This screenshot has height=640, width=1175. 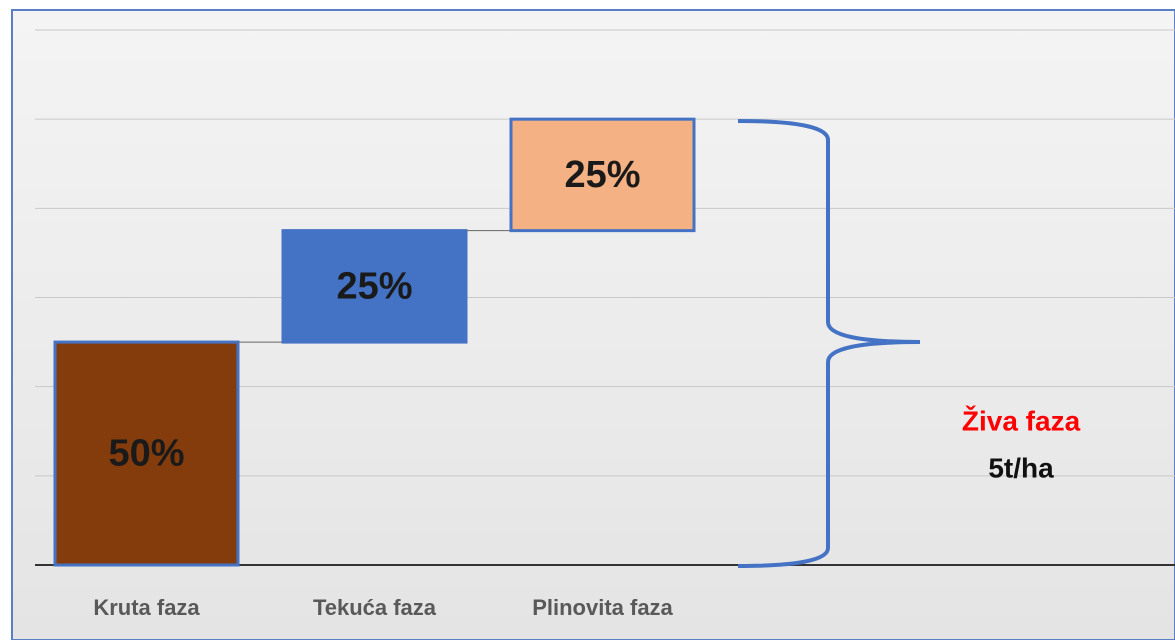 I want to click on annotation: Živa faza, so click(x=1021, y=420).